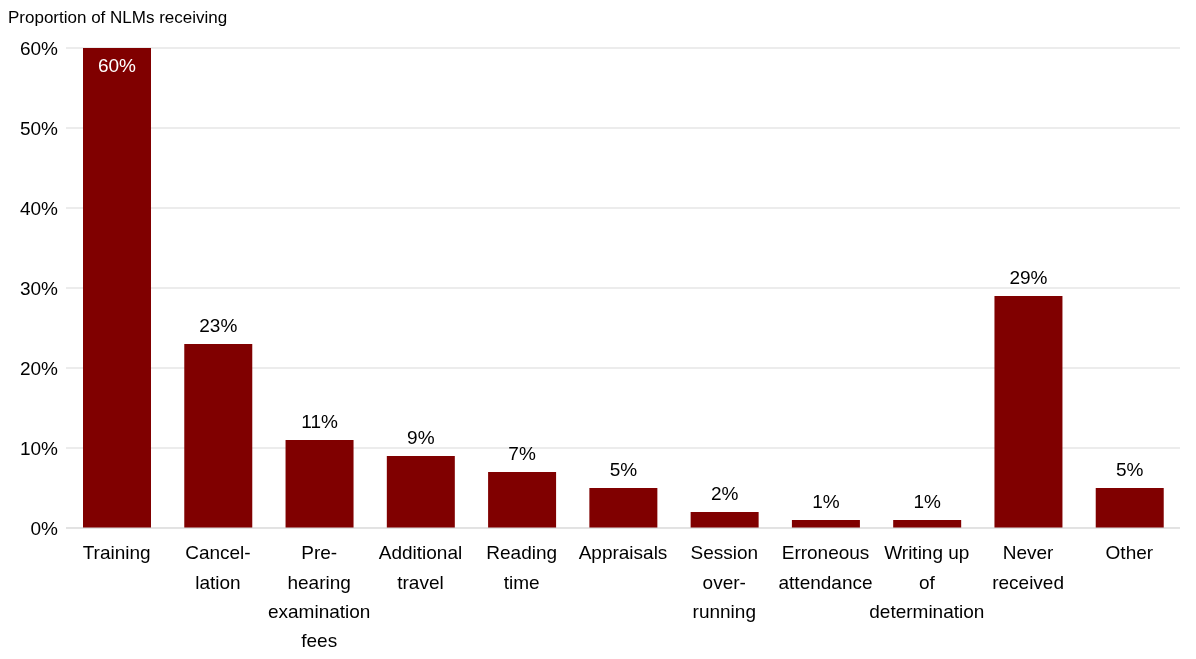 The height and width of the screenshot is (659, 1196). What do you see at coordinates (1129, 553) in the screenshot?
I see `x-tick-label: Other` at bounding box center [1129, 553].